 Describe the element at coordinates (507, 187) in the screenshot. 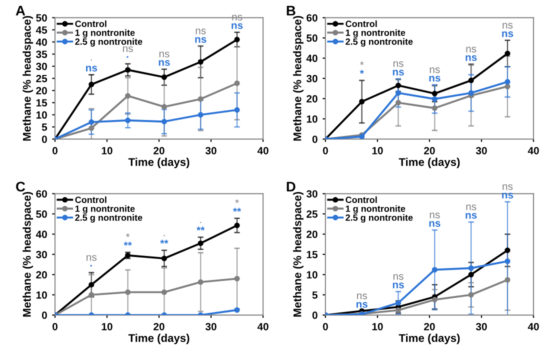

I see `text: ns` at that location.